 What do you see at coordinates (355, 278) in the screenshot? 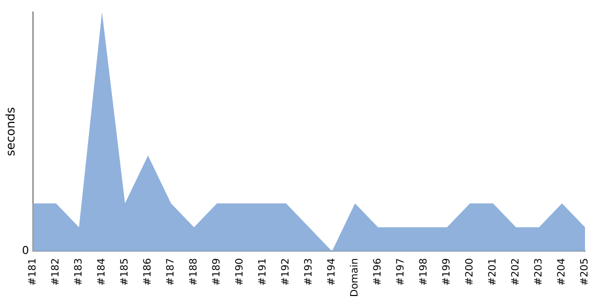
I see `x-tick-label: Domain` at bounding box center [355, 278].